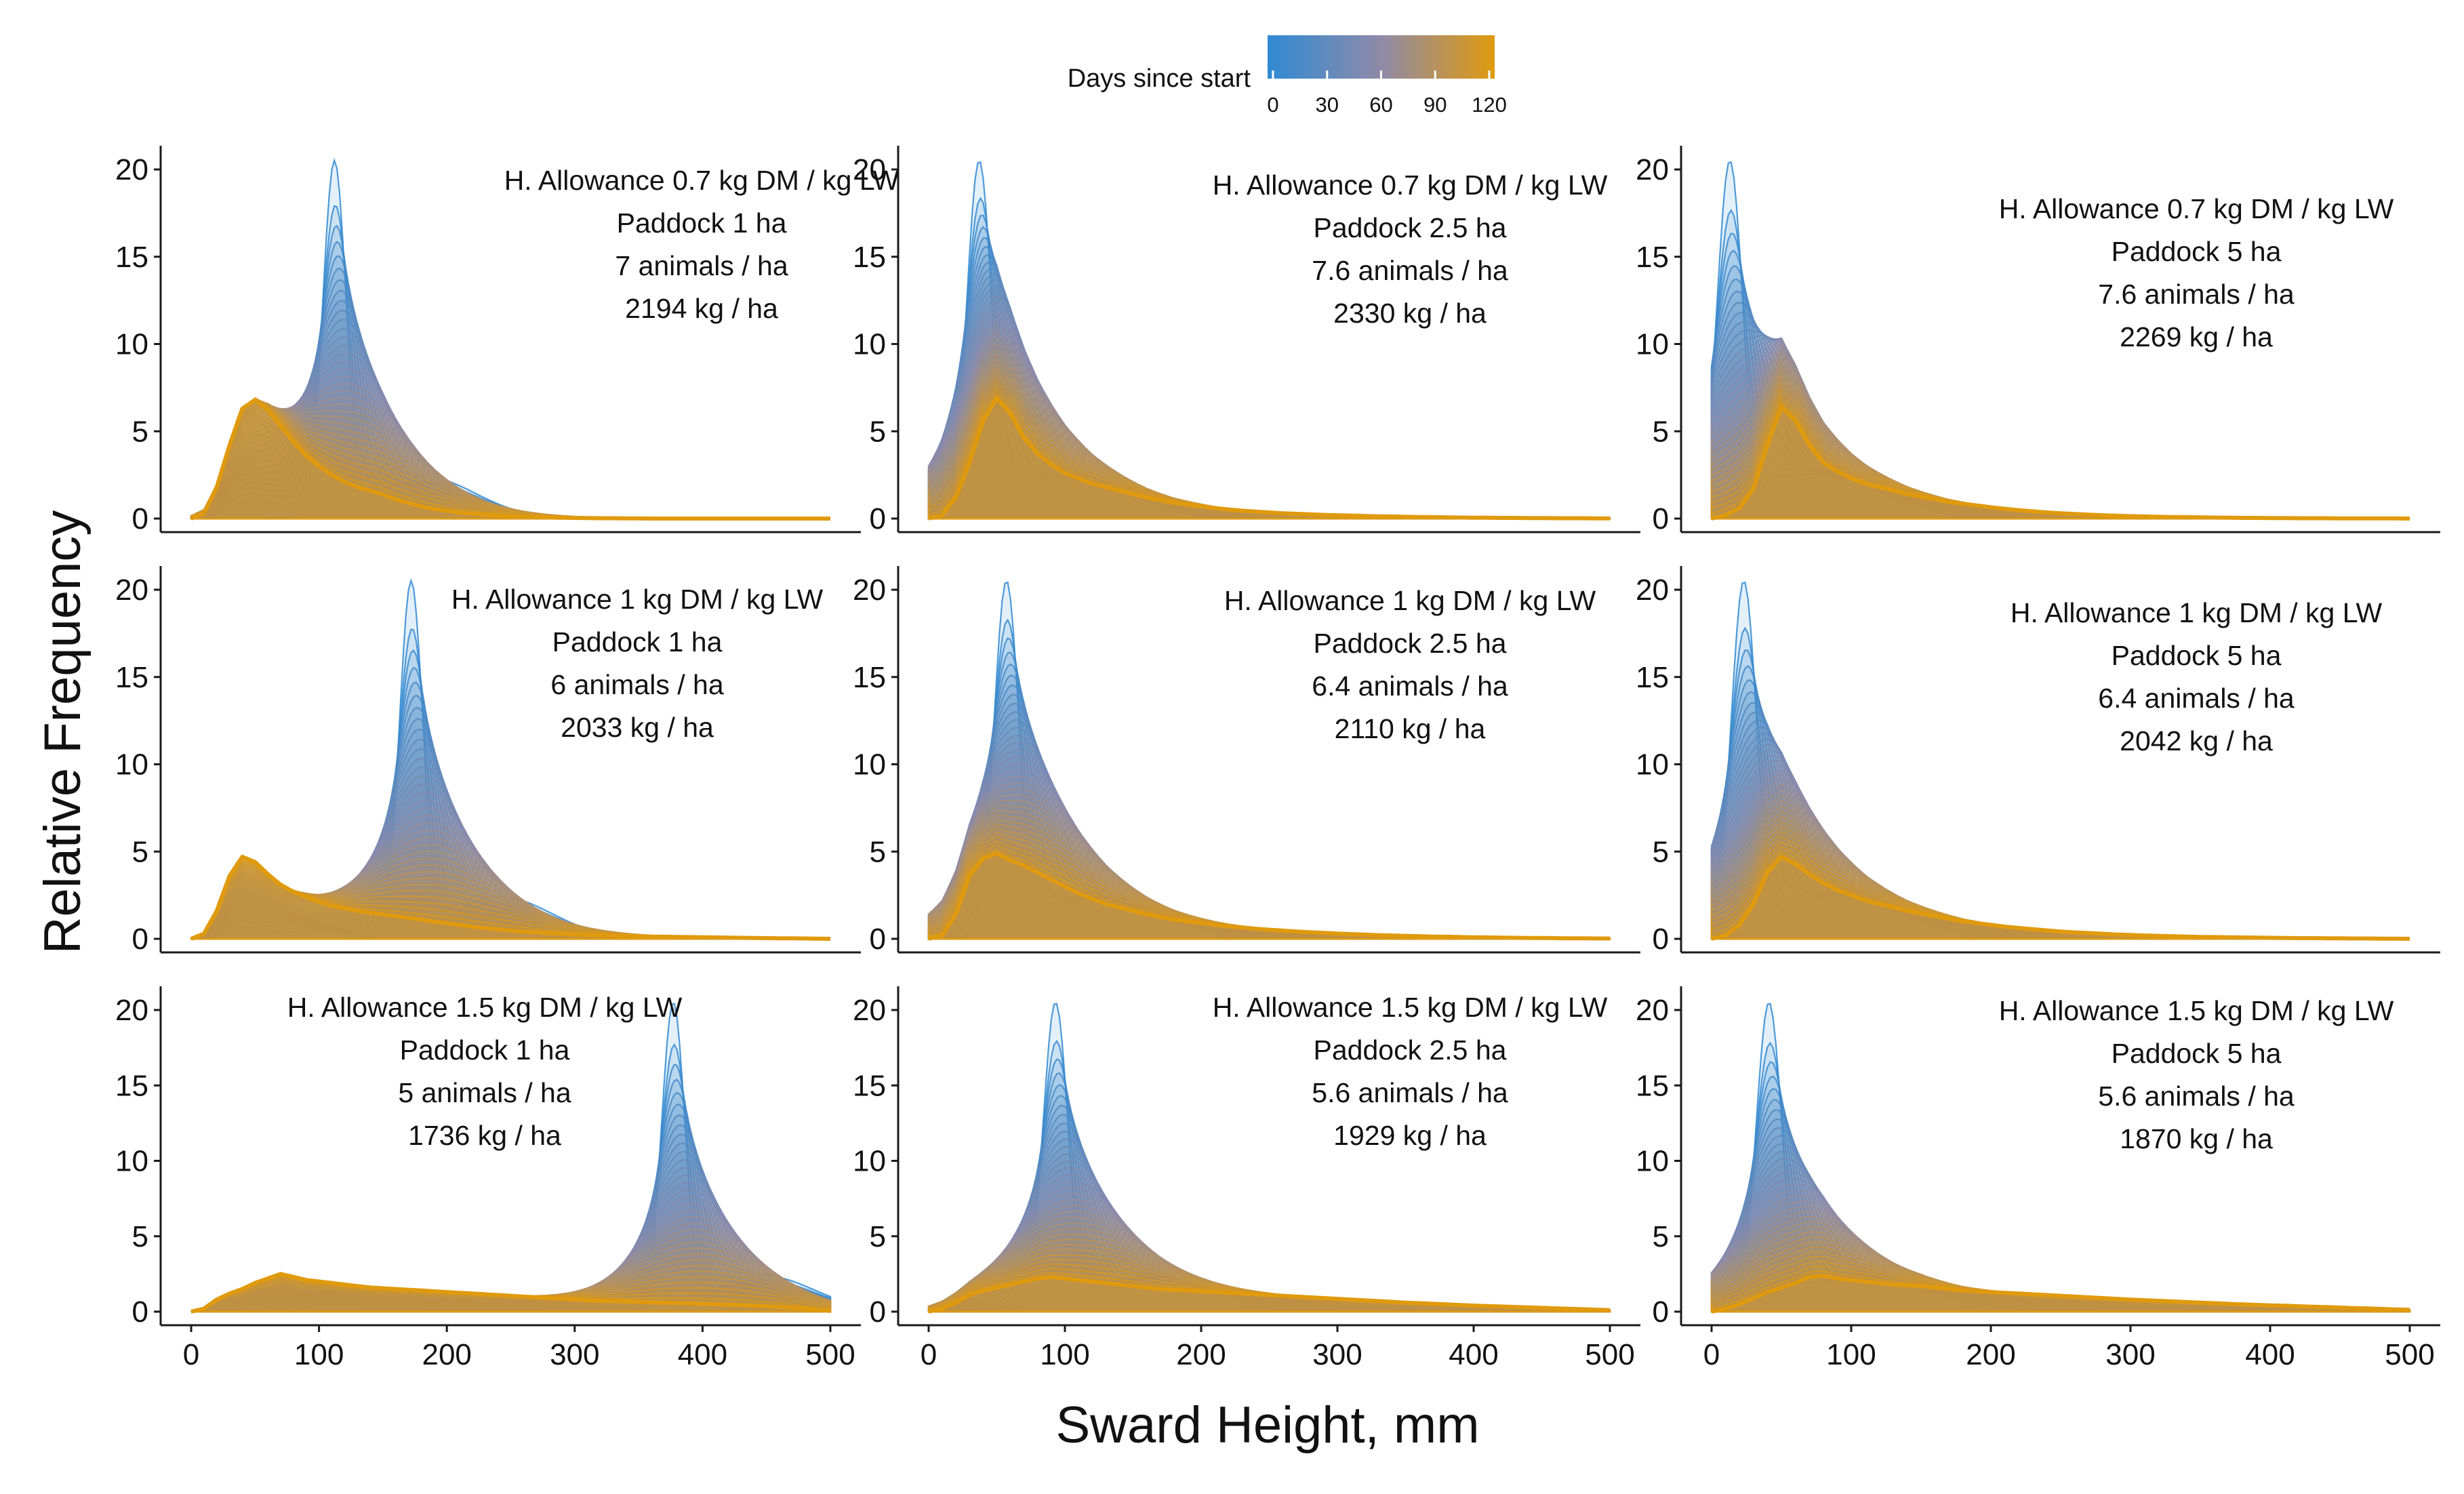  I want to click on legend-tick-label: 30, so click(1327, 105).